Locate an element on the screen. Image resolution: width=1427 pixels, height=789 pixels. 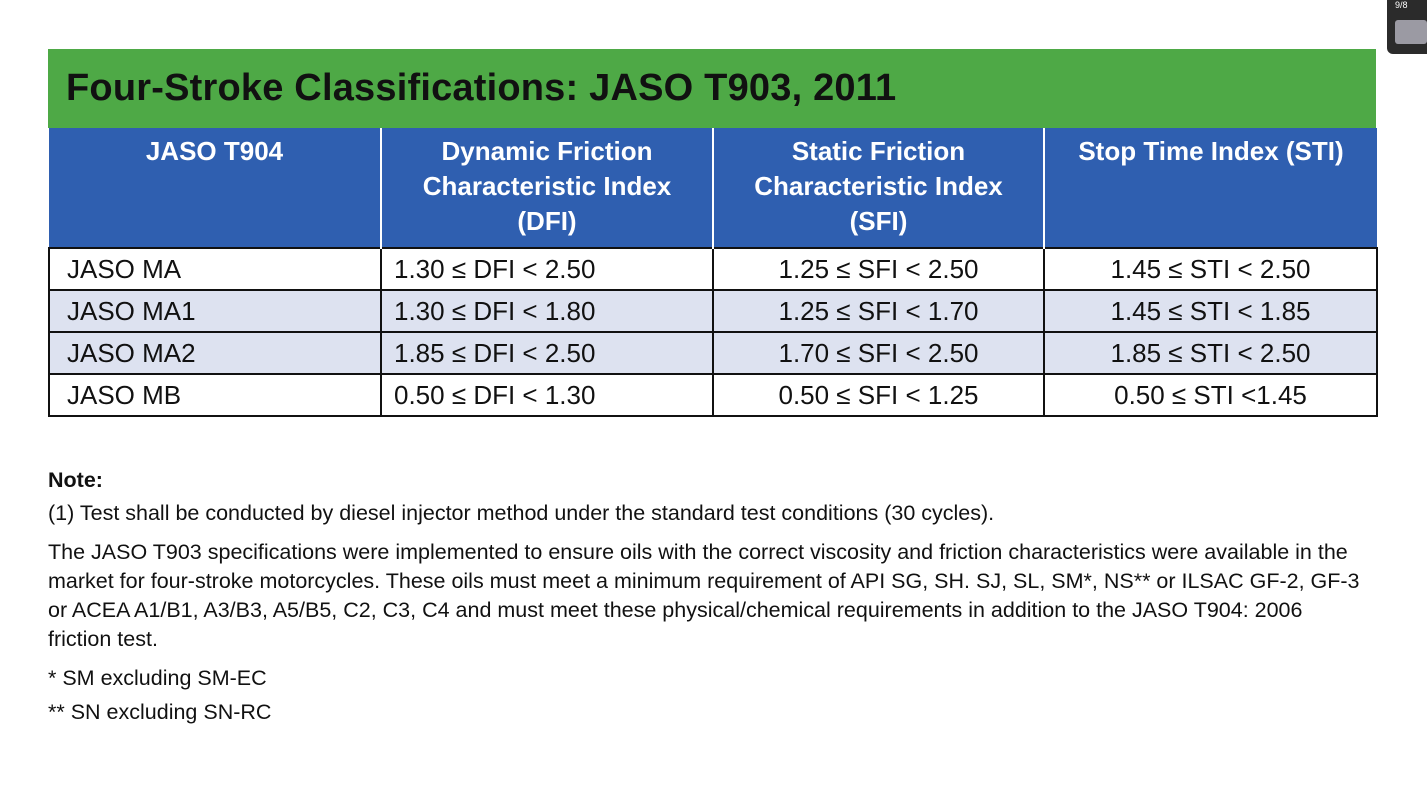
header-jaso-t904: JASO T904 is located at coordinates (215, 188).